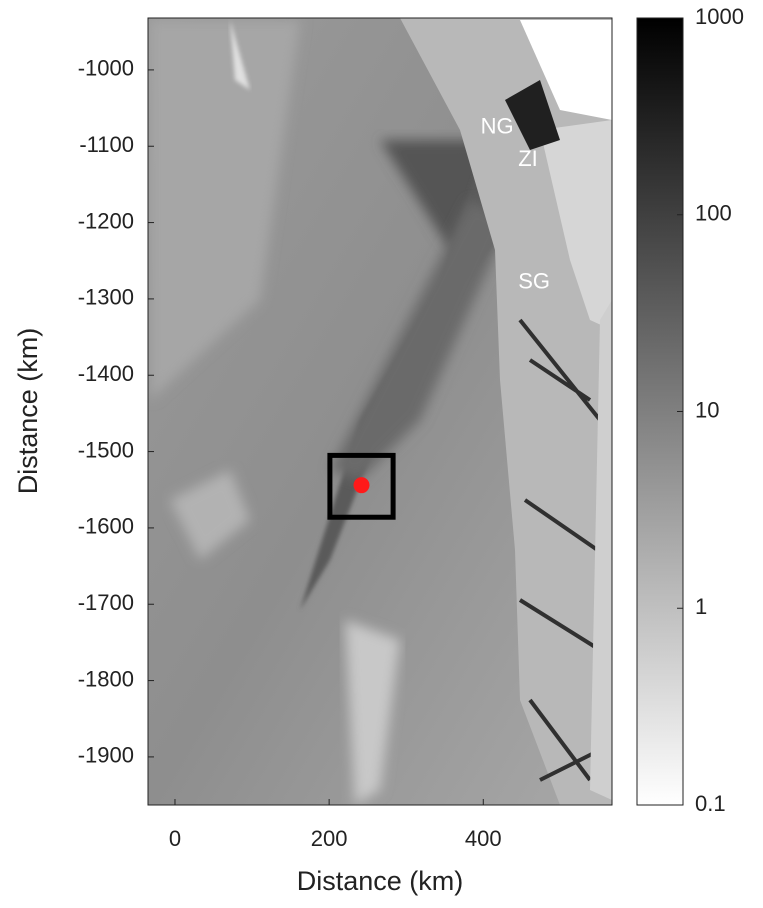 This screenshot has height=908, width=763. I want to click on colorbar-tick-label: 10, so click(707, 409).